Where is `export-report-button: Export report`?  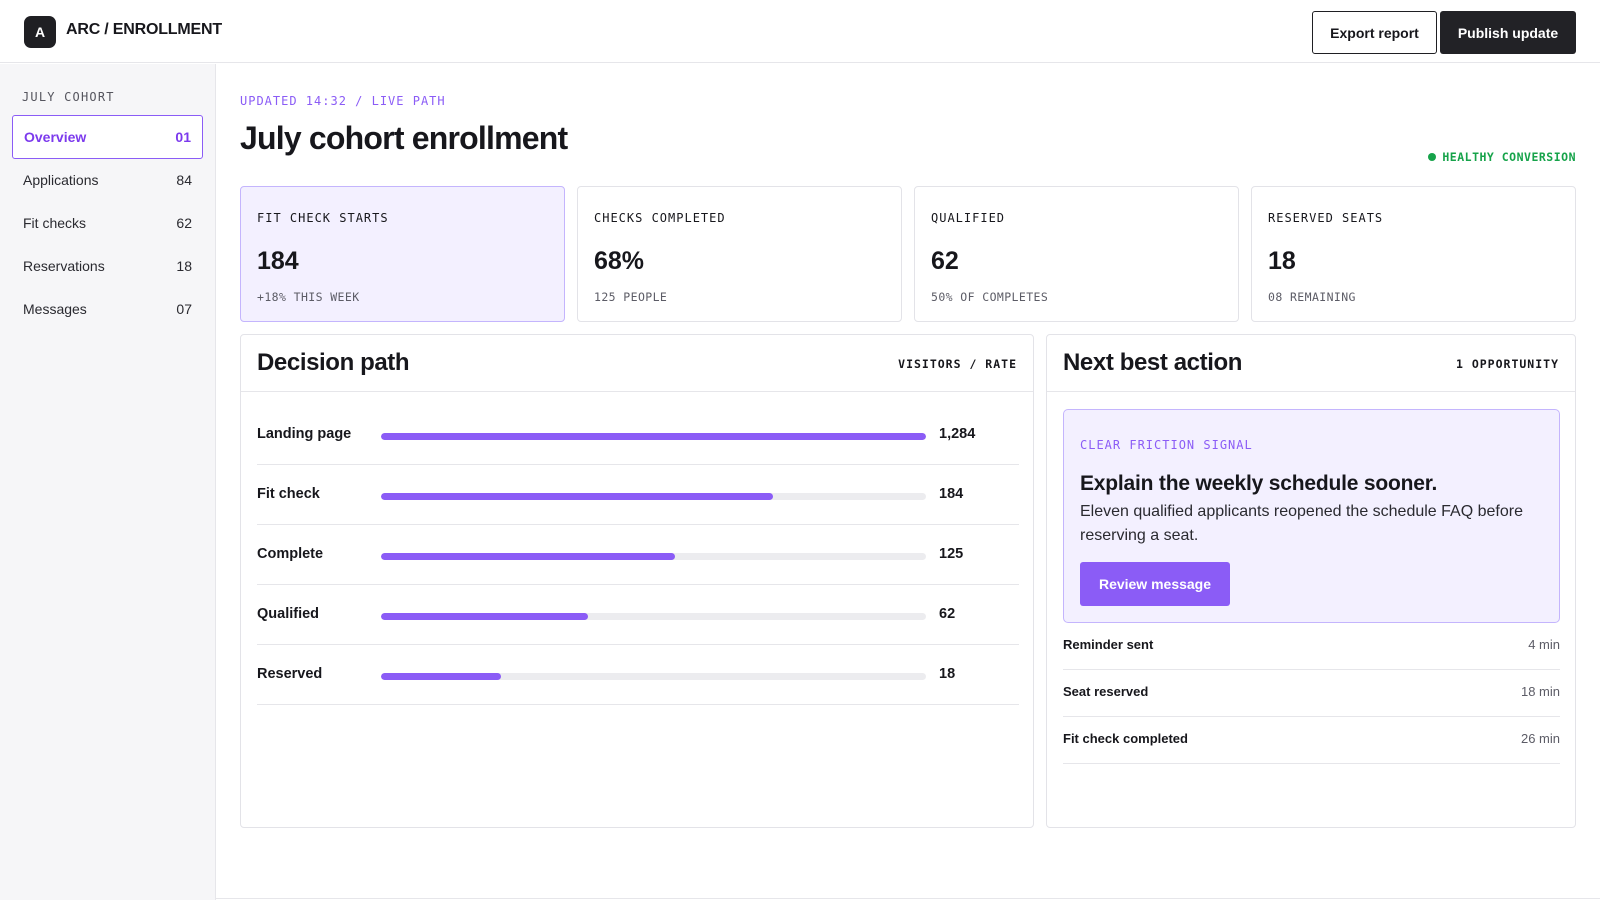 export-report-button: Export report is located at coordinates (1374, 32).